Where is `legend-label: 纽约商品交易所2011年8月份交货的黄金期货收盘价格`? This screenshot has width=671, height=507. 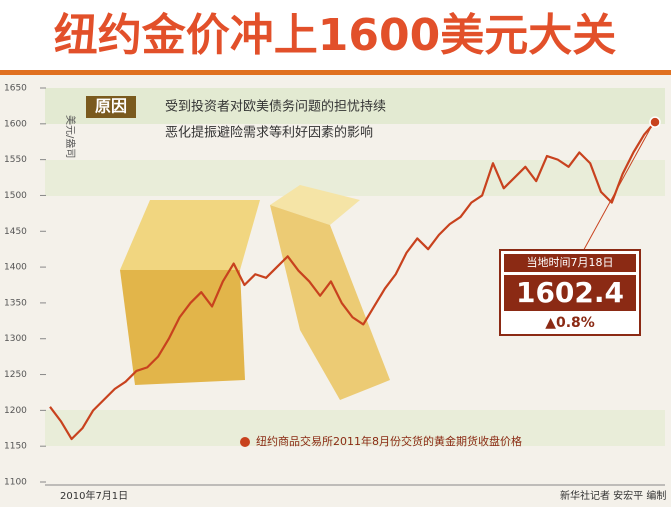 legend-label: 纽约商品交易所2011年8月份交货的黄金期货收盘价格 is located at coordinates (389, 441).